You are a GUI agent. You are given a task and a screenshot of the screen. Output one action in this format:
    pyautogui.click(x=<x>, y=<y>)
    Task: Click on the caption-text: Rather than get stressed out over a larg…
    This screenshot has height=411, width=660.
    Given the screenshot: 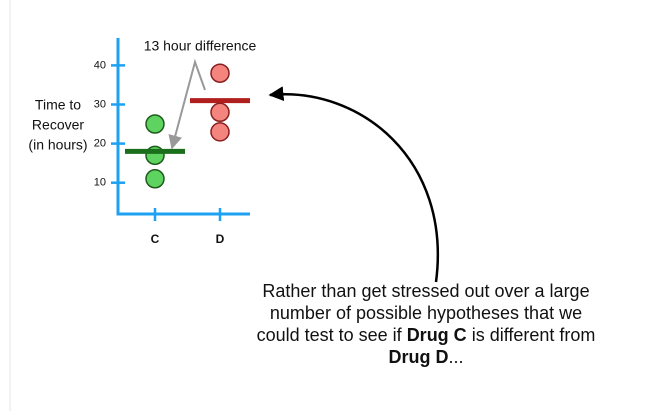 What is the action you would take?
    pyautogui.click(x=423, y=313)
    